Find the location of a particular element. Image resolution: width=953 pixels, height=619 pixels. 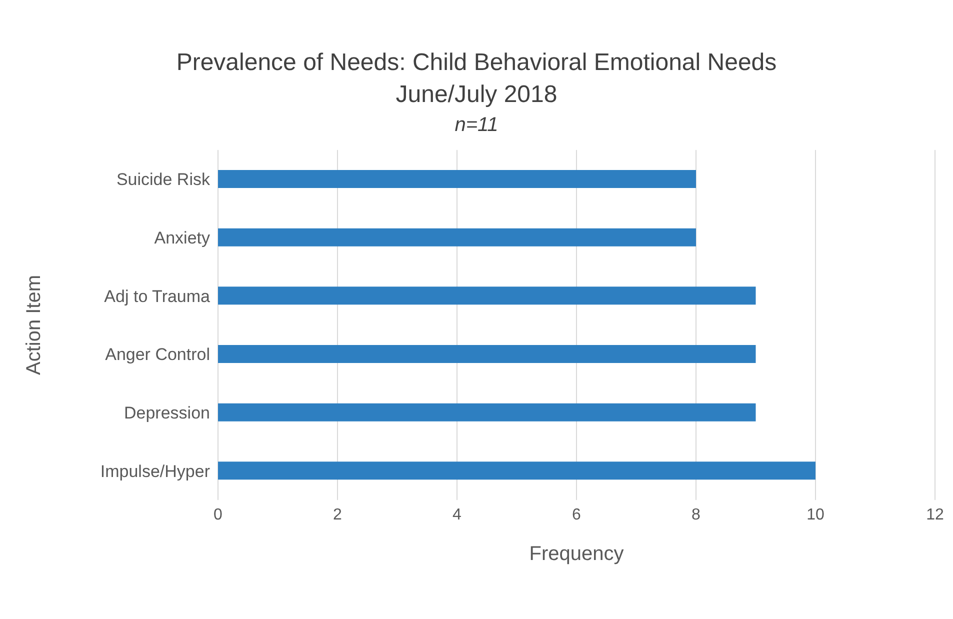

chart-title: Prevalence of Needs: Child Behavioral Emotional Needs is located at coordinates (476, 63).